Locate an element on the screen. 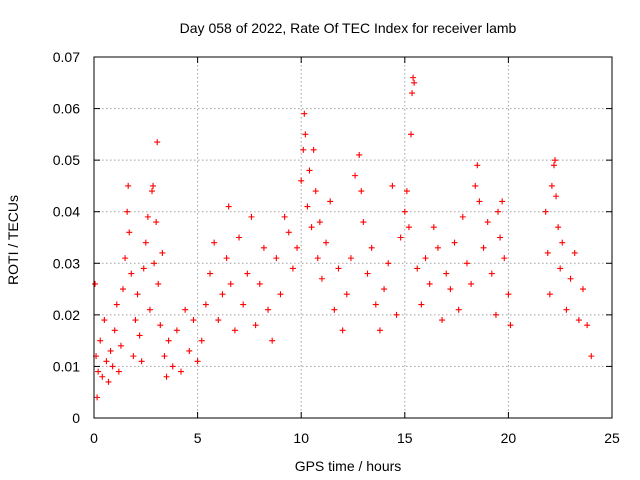 This screenshot has width=640, height=480. y-tick-label: 0.01 is located at coordinates (66, 366).